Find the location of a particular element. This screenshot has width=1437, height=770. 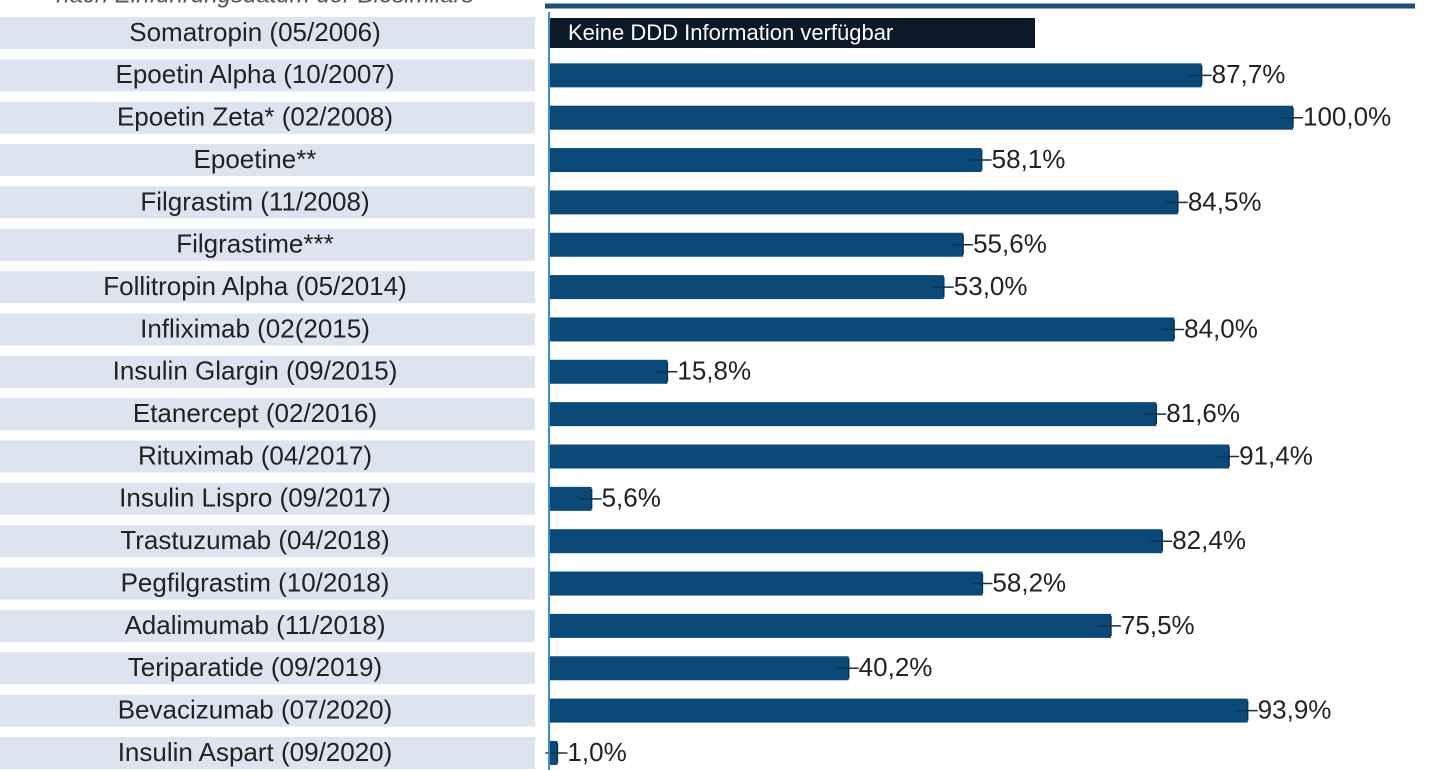

value-label: 82,4% is located at coordinates (1209, 540).